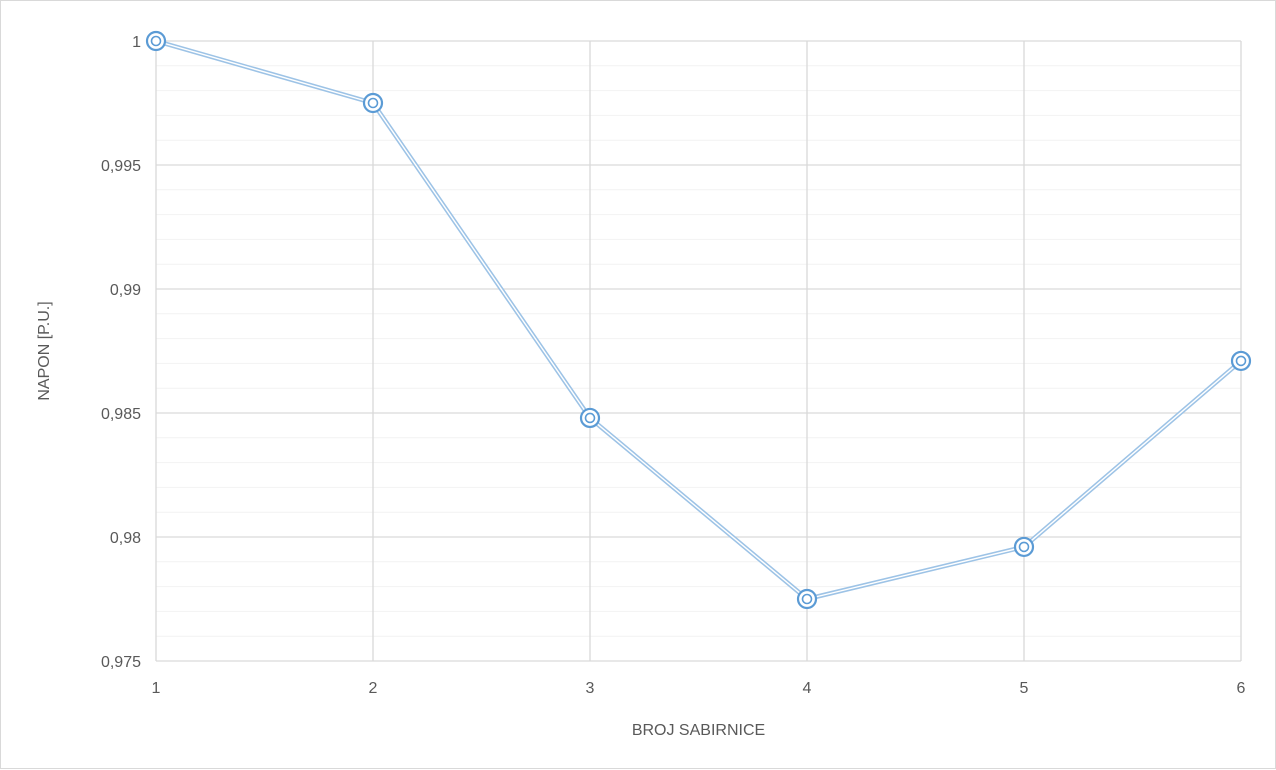  What do you see at coordinates (121, 414) in the screenshot?
I see `y-tick-label: 0,985` at bounding box center [121, 414].